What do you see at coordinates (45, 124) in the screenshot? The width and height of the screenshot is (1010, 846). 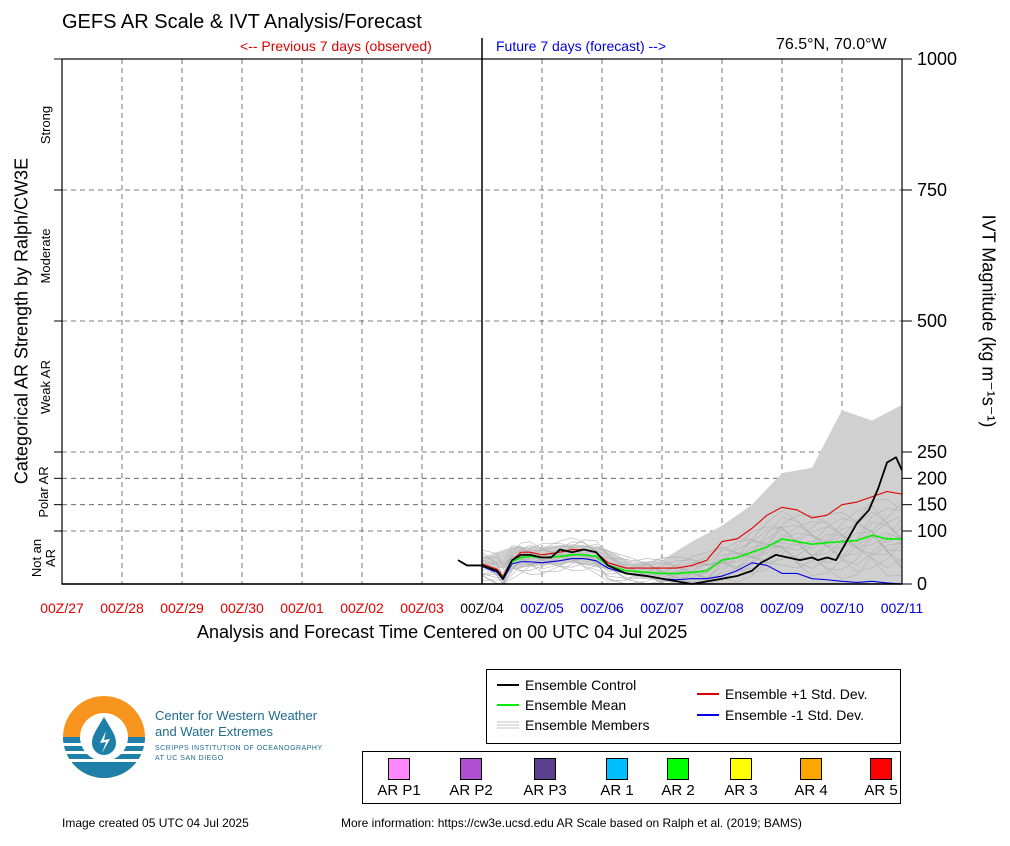 I see `category-label-4: Strong` at bounding box center [45, 124].